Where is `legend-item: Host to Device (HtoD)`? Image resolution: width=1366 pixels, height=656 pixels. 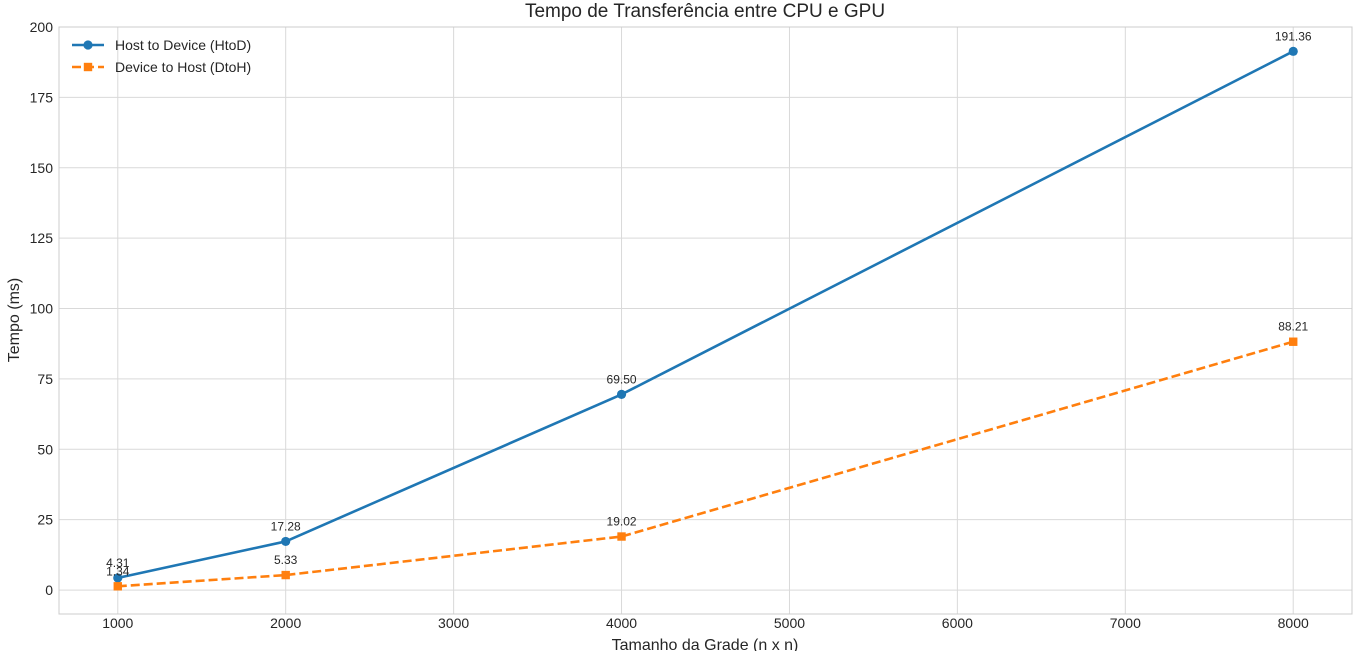 legend-item: Host to Device (HtoD) is located at coordinates (161, 45).